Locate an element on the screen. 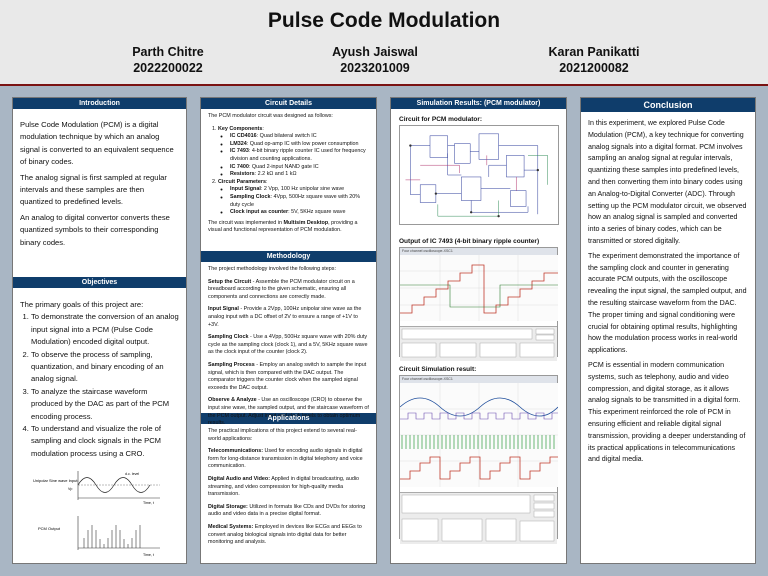 The height and width of the screenshot is (576, 768). component-name: LM324 is located at coordinates (238, 143).